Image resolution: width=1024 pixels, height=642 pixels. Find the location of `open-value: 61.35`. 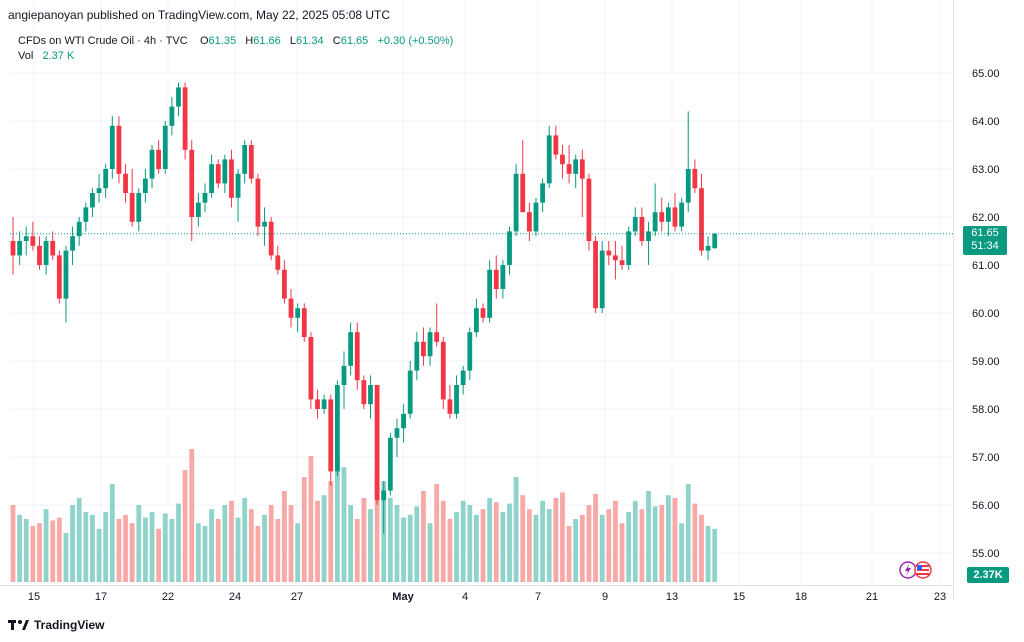

open-value: 61.35 is located at coordinates (222, 41).